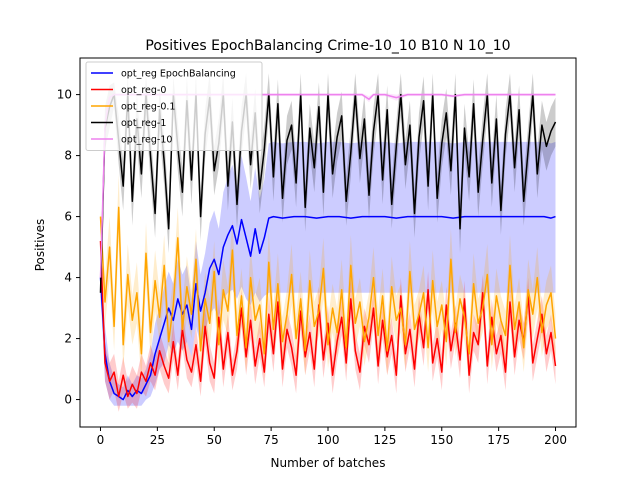  I want to click on x-tick-label-0: 0, so click(101, 440).